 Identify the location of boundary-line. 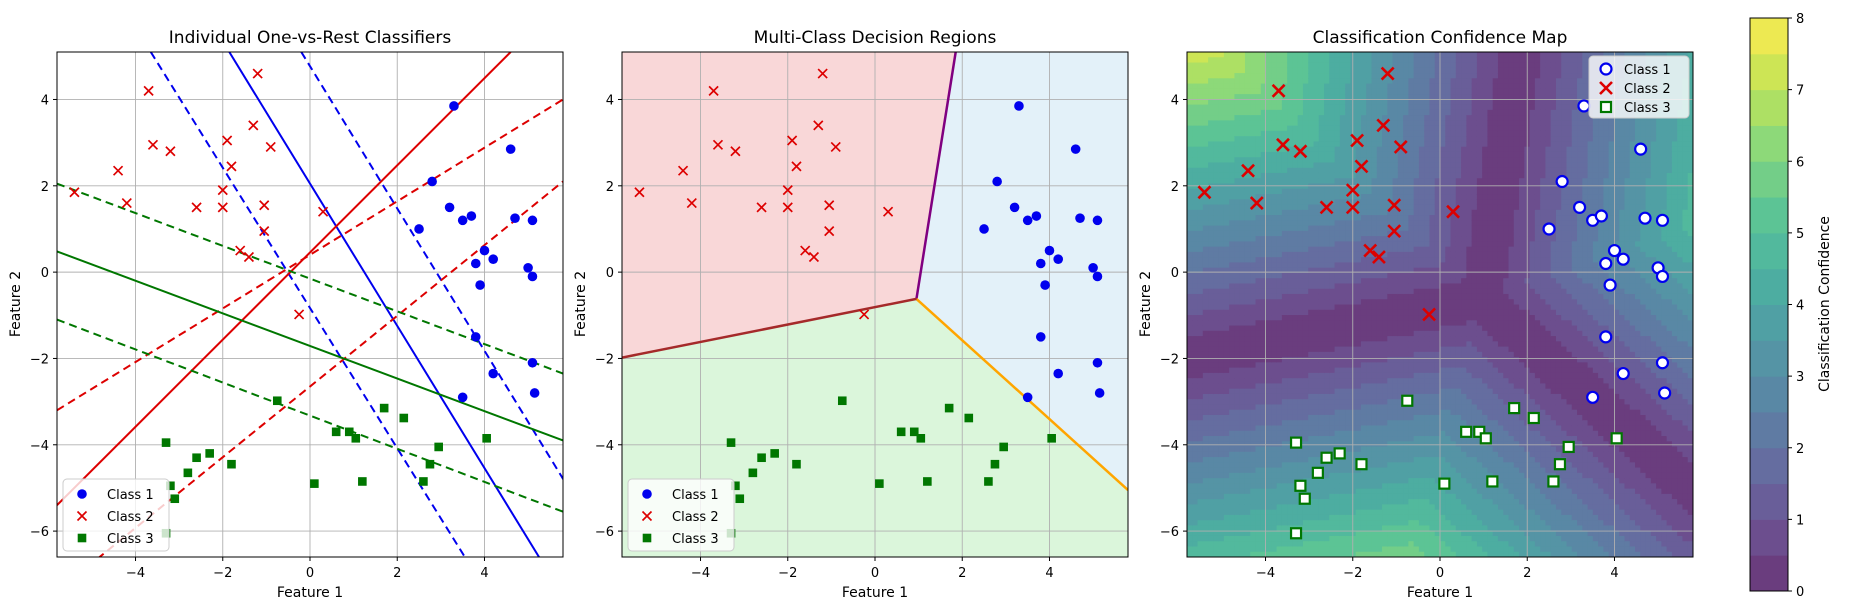
(936, 176).